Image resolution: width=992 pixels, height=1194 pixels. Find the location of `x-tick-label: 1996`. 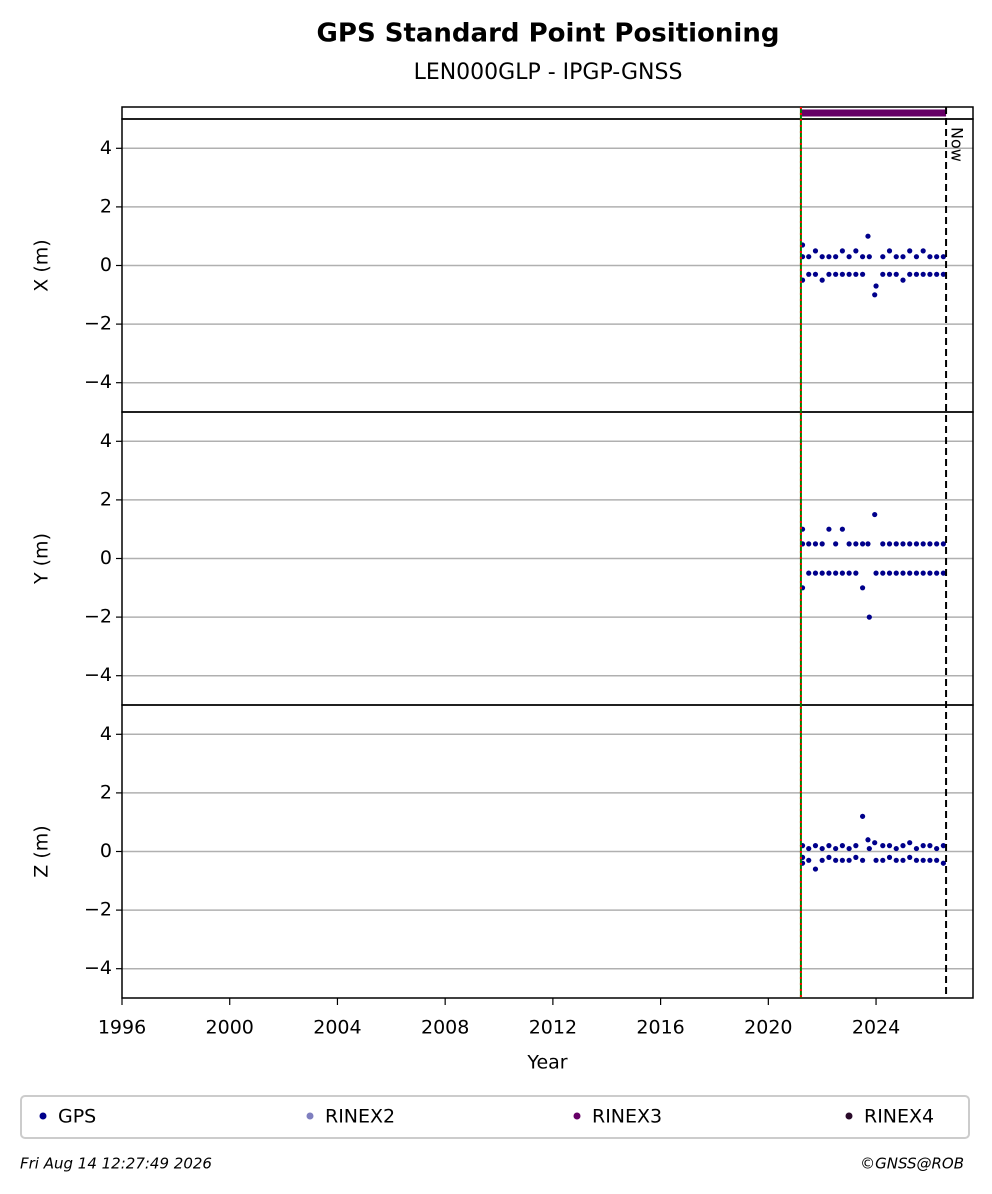

x-tick-label: 1996 is located at coordinates (122, 1028).